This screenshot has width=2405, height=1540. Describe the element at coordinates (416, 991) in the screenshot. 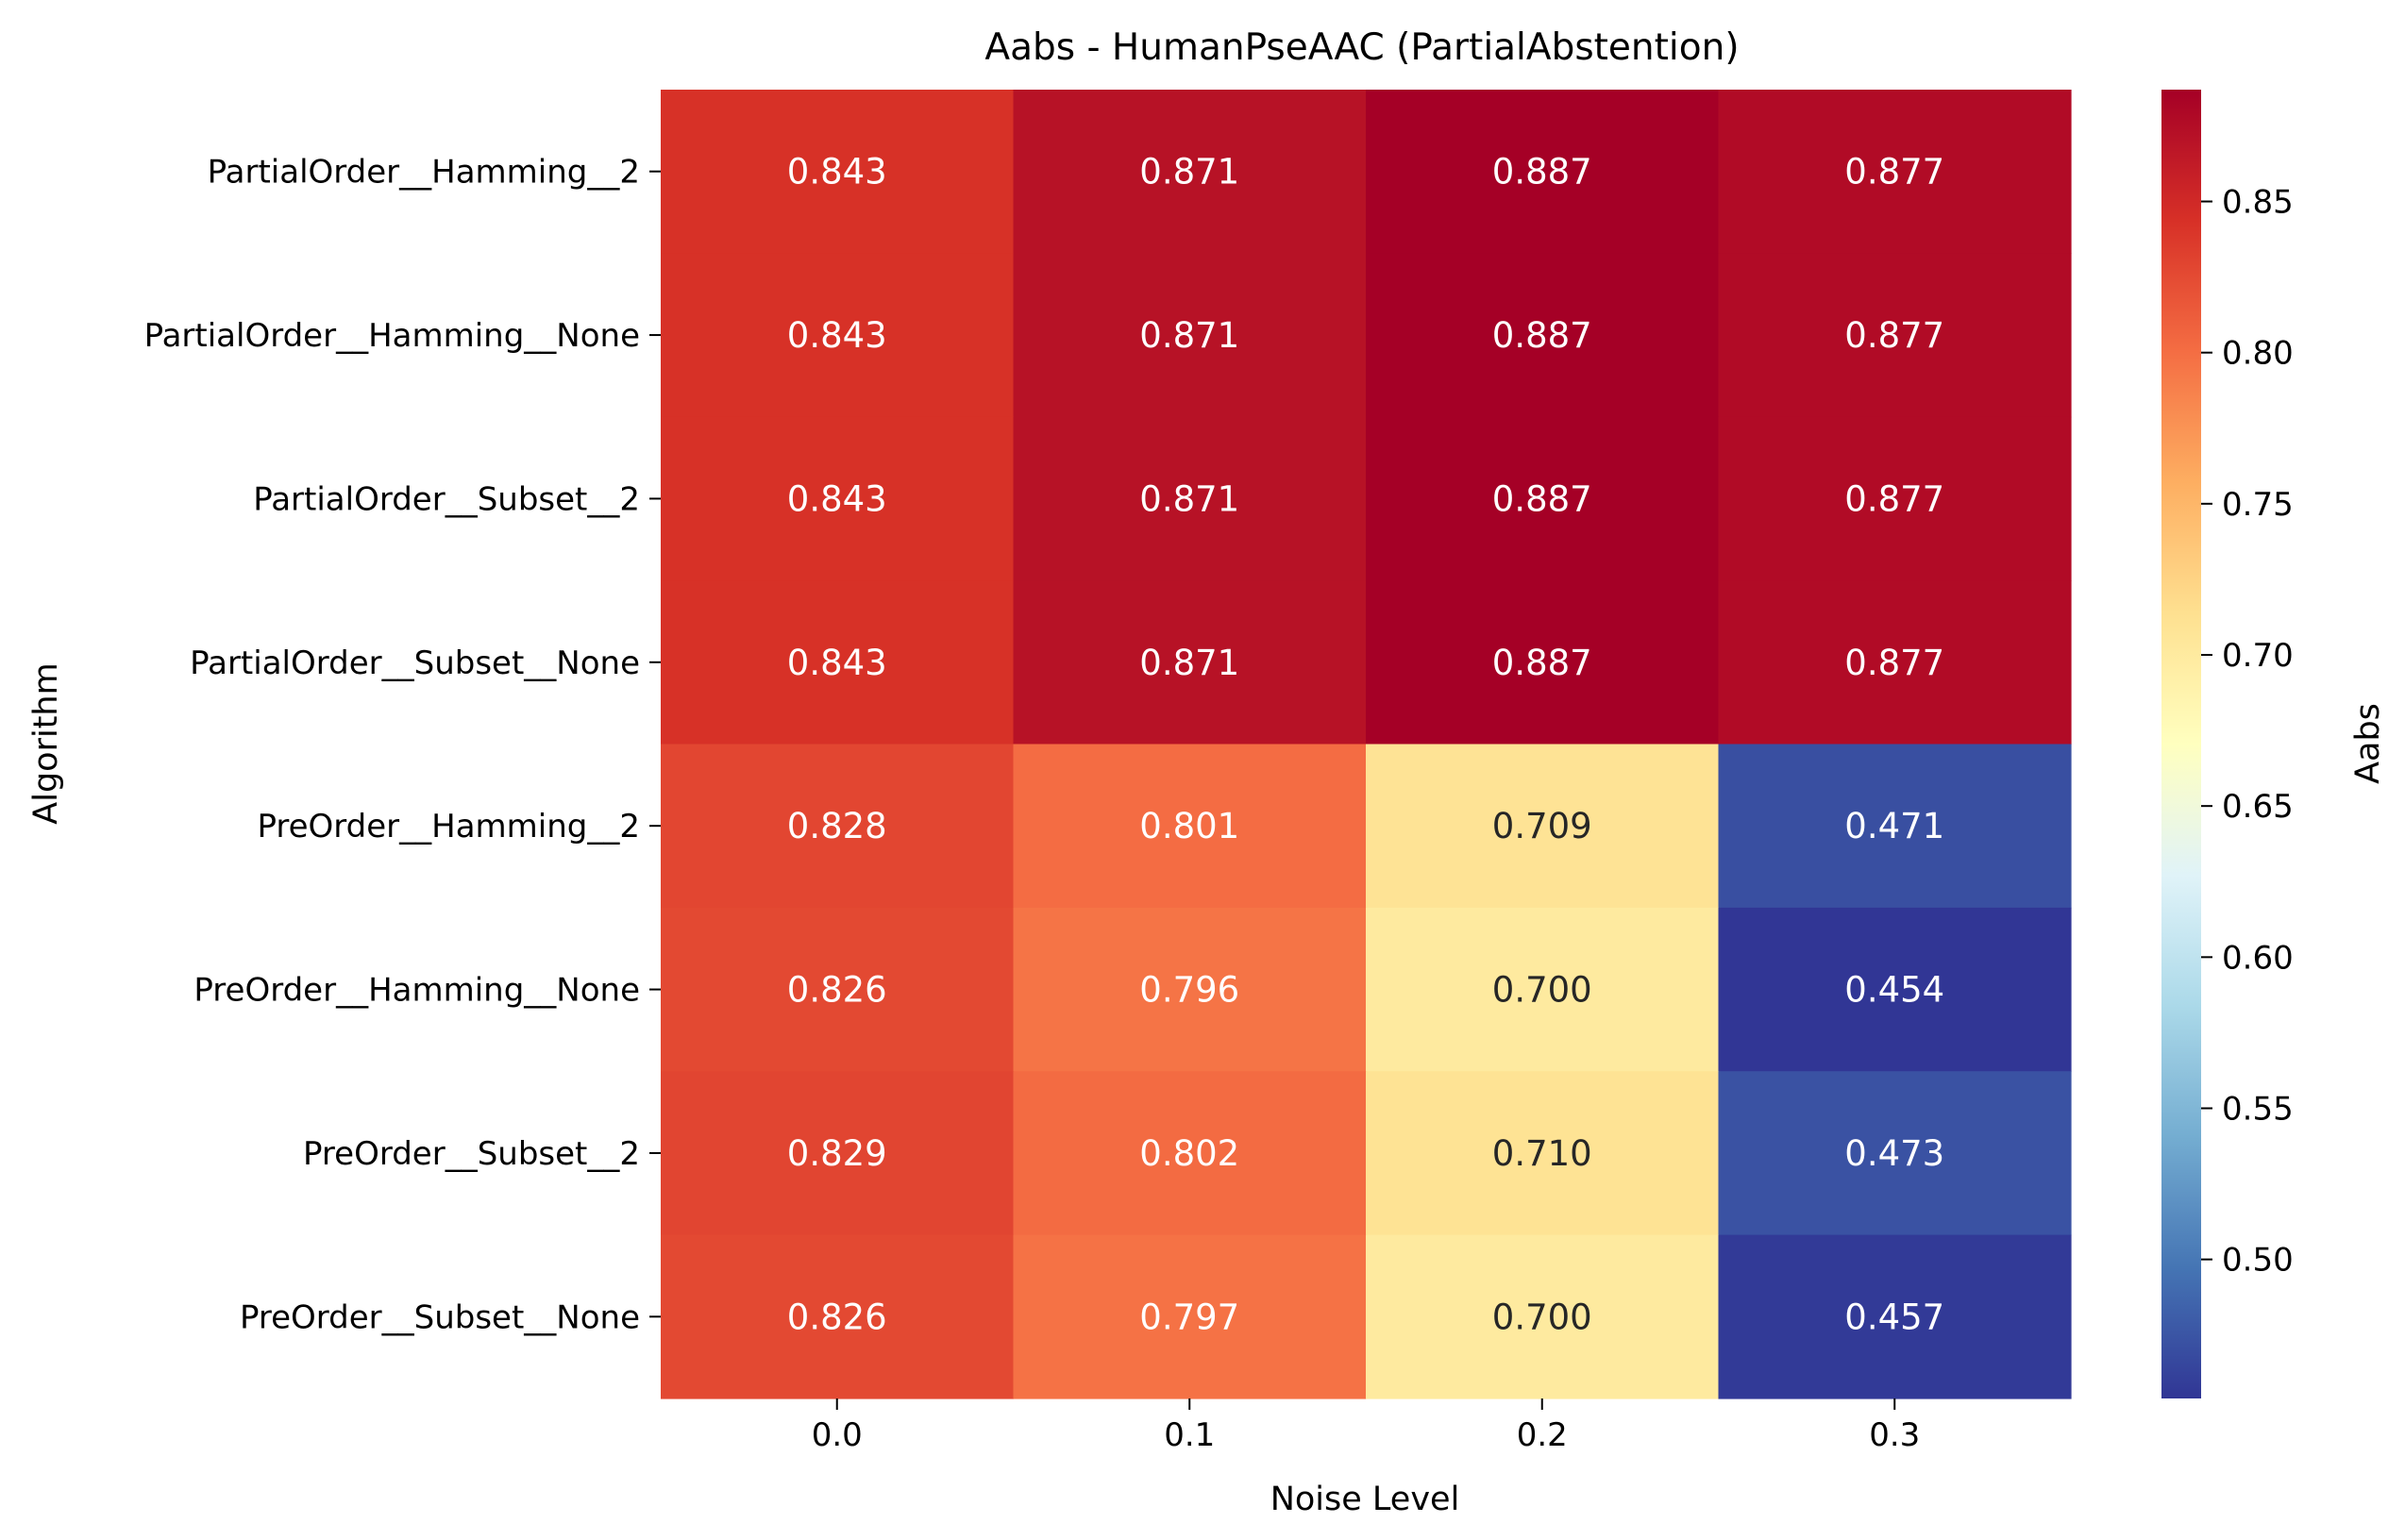

I see `y-tick-label: PreOrder__Hamming__None` at that location.